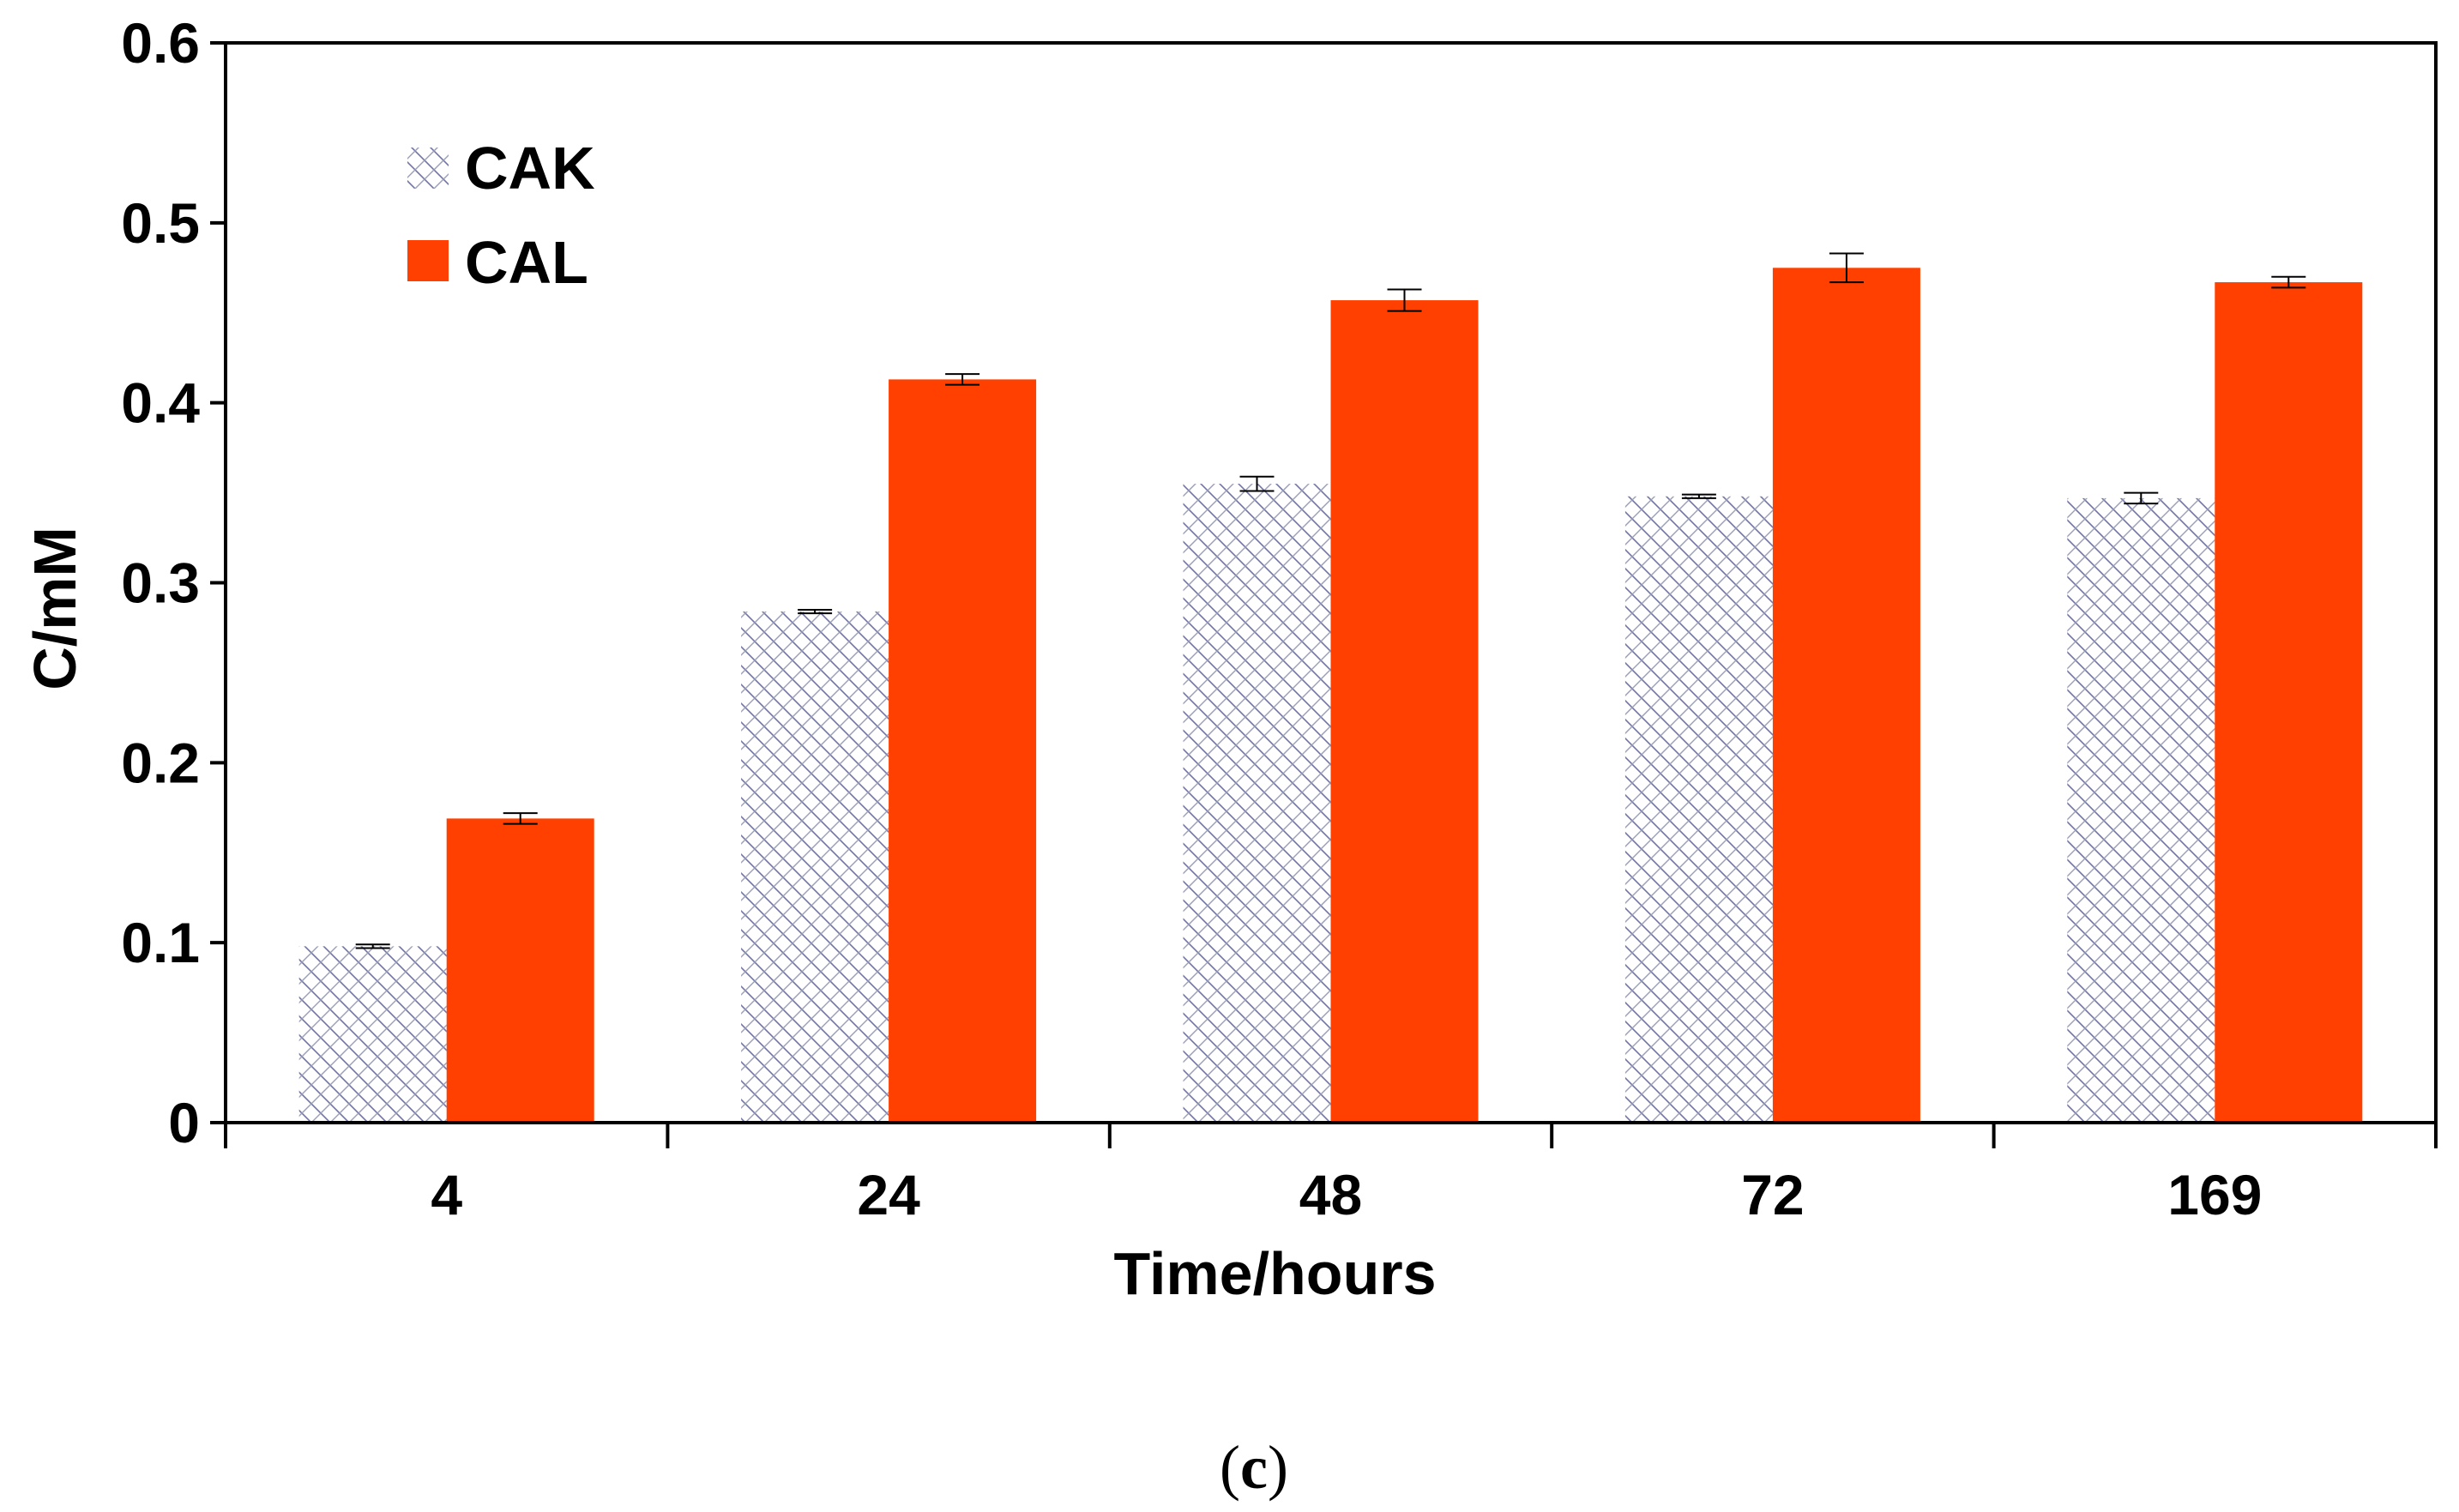 The width and height of the screenshot is (2459, 1512). I want to click on figure-caption: (c), so click(1254, 1467).